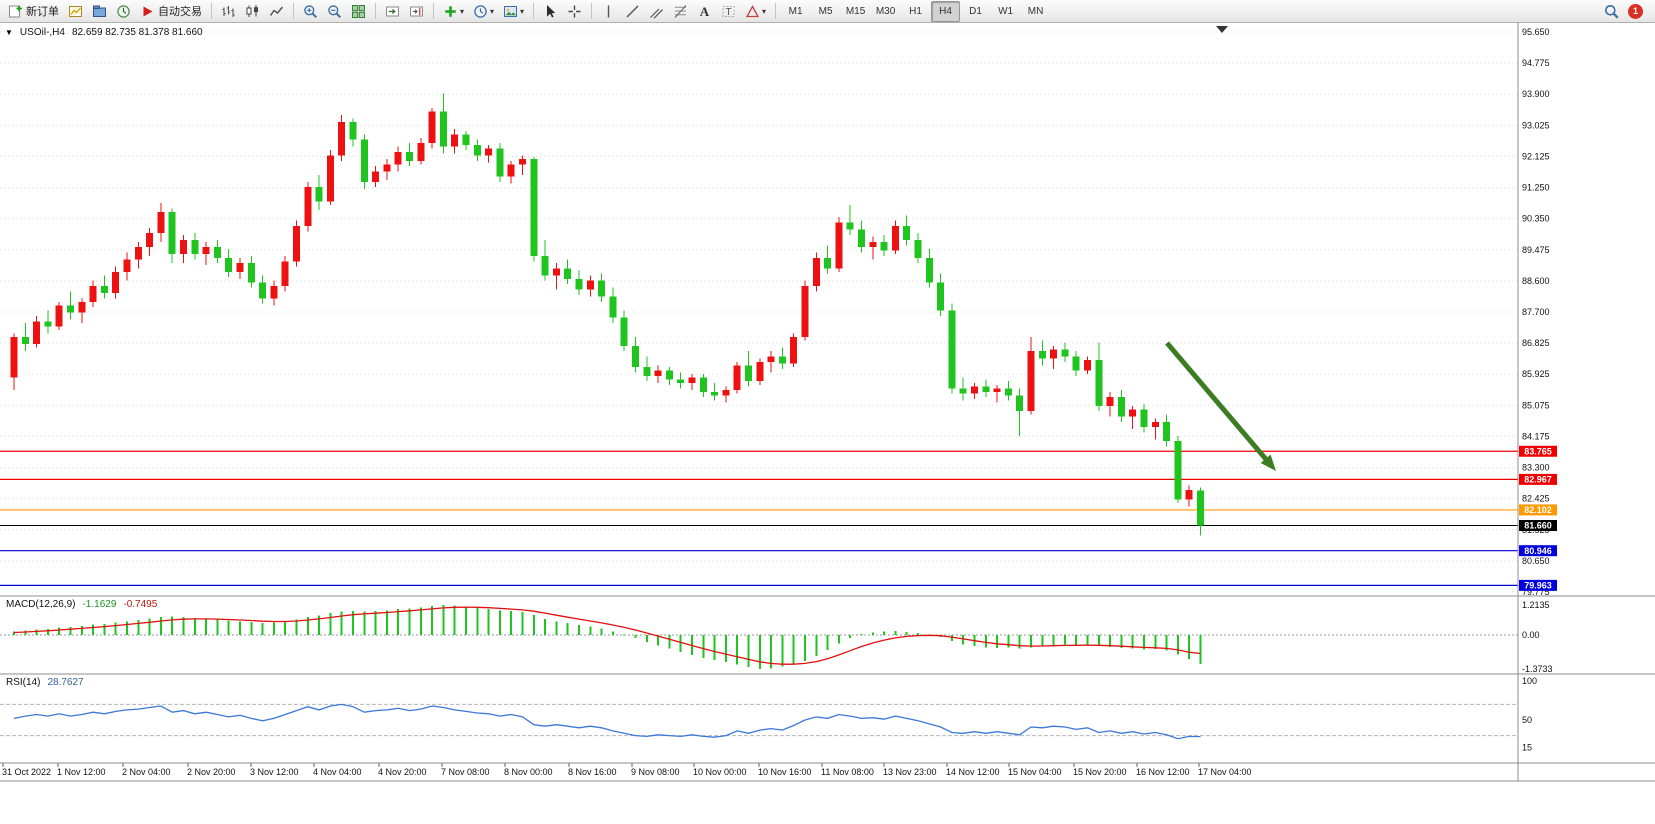 Image resolution: width=1655 pixels, height=824 pixels. What do you see at coordinates (1531, 635) in the screenshot?
I see `svg-text: 0.00` at bounding box center [1531, 635].